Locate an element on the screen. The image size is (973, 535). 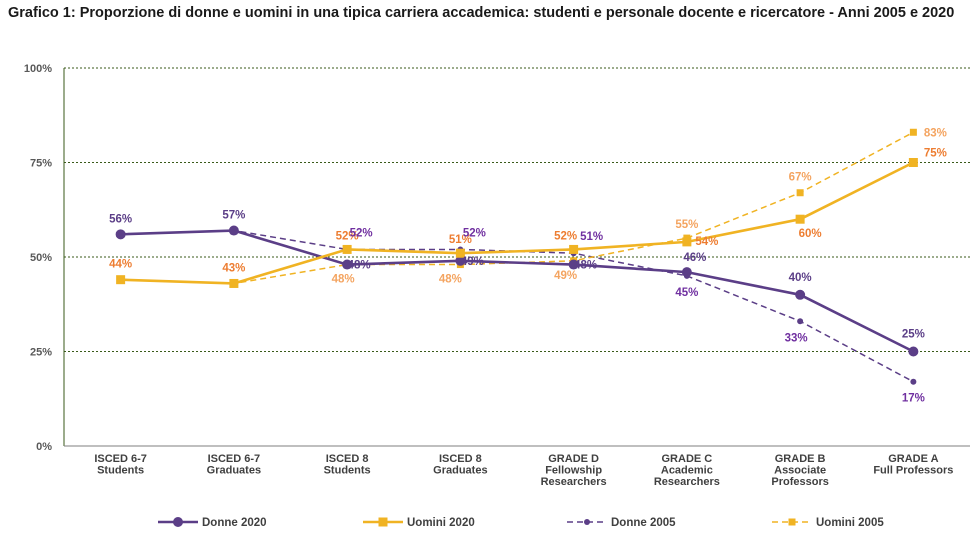
x-tick-label: GRADE C Academic Researchers is located at coordinates (687, 470).